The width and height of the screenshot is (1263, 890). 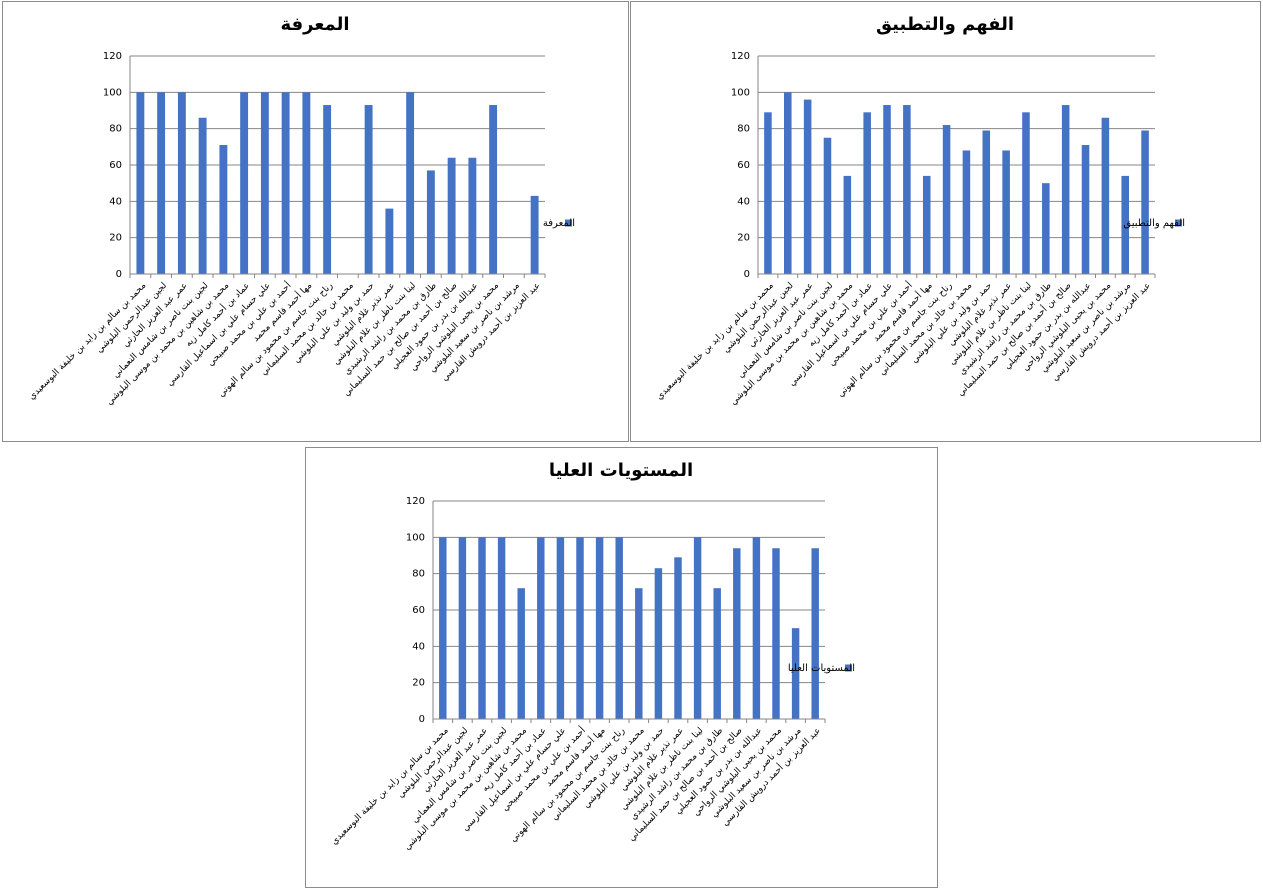 I want to click on chart-title: الفهم والتطبيق, so click(x=945, y=24).